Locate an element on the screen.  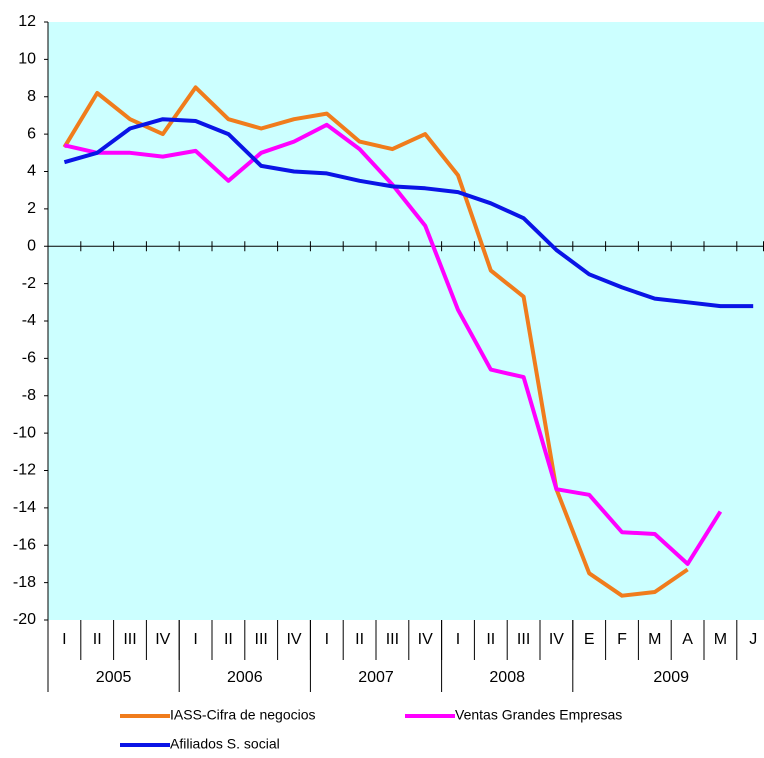
group-label: 2009 is located at coordinates (671, 677).